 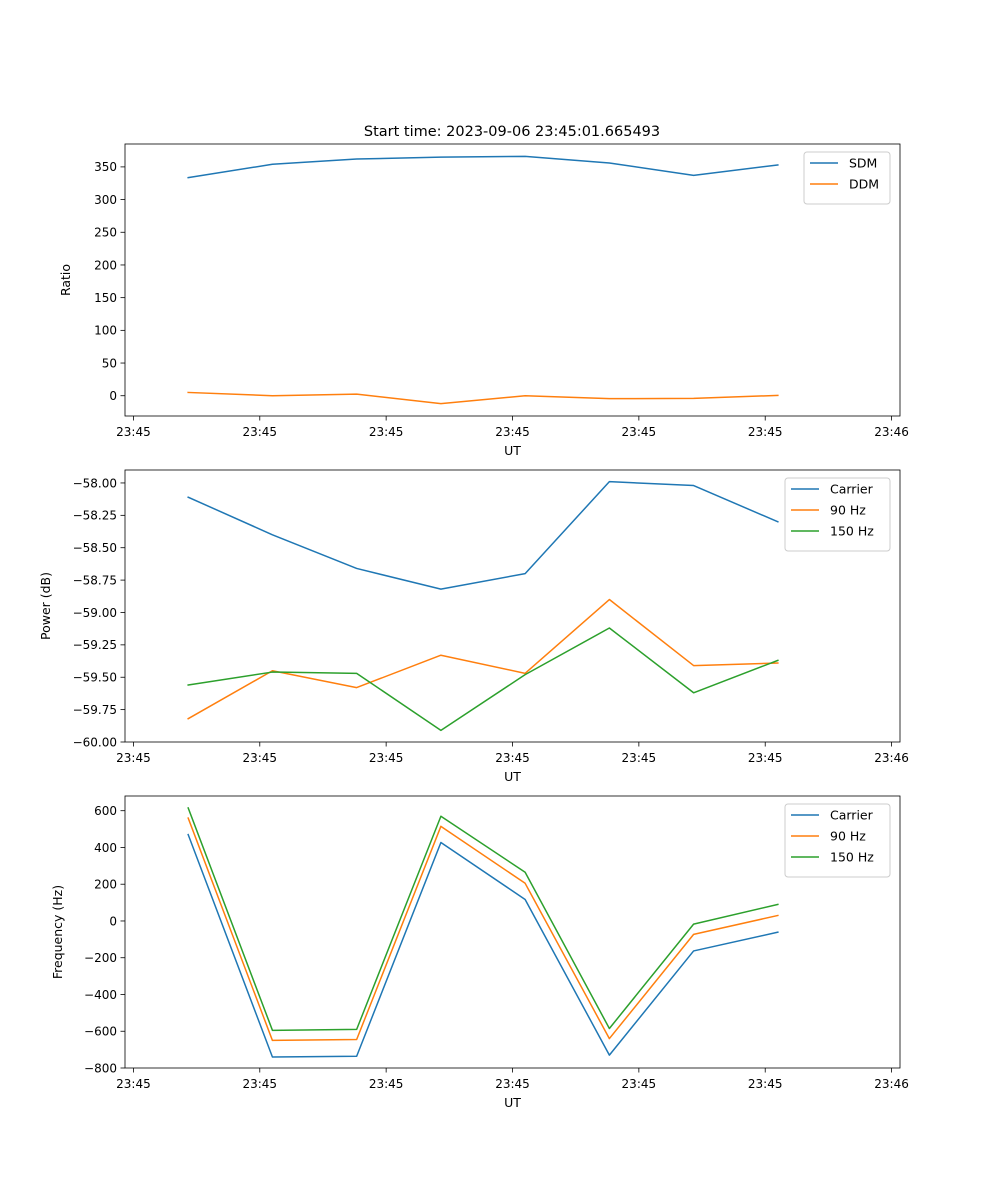 I want to click on x-tick-label-2-6: 23:45, so click(x=765, y=758).